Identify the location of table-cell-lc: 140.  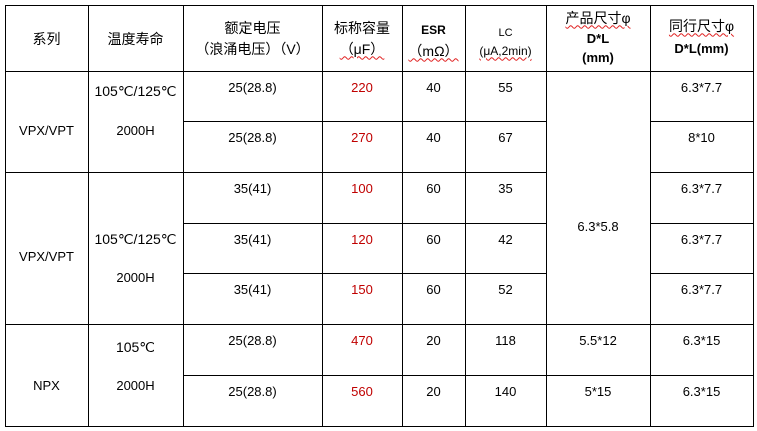
(505, 400).